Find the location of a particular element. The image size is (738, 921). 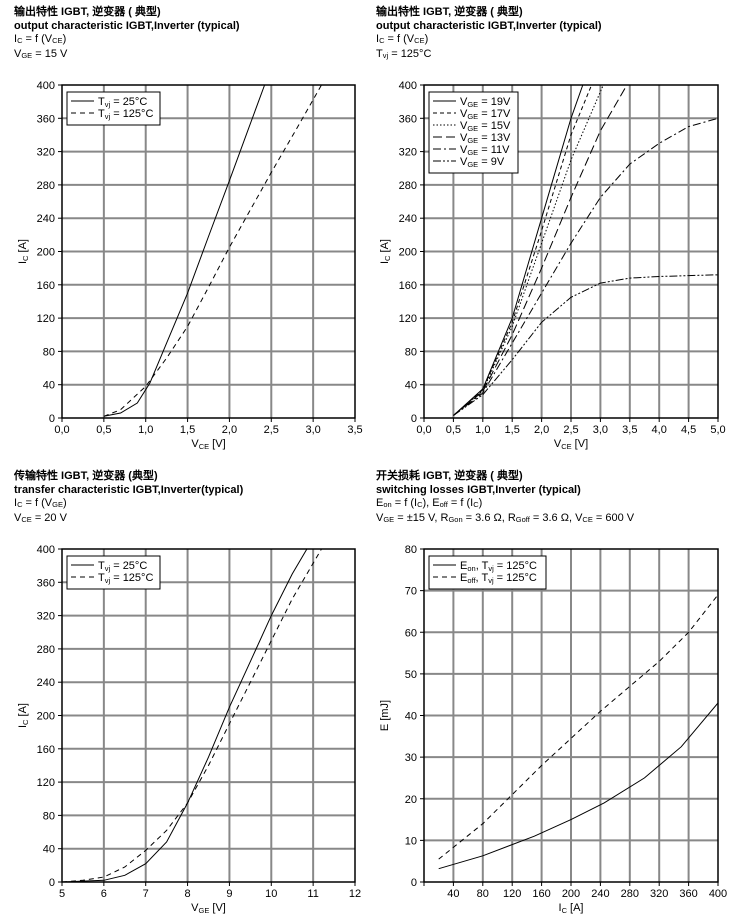

y-tick-label: 50 is located at coordinates (411, 675).